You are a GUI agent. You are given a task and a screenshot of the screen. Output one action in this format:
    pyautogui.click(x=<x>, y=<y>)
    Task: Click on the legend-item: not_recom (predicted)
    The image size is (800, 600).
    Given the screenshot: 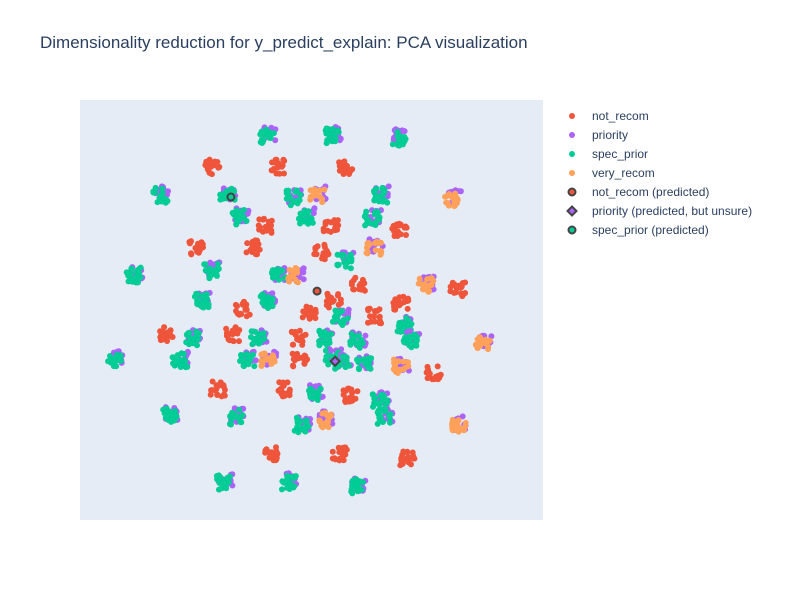 What is the action you would take?
    pyautogui.click(x=657, y=191)
    